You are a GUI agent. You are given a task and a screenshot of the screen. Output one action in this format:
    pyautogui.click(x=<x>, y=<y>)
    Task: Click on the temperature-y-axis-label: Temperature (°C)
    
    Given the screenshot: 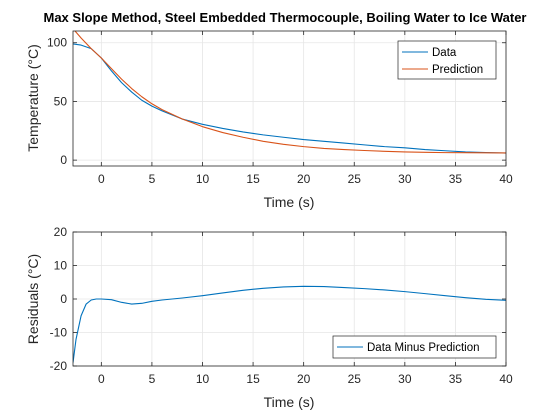 What is the action you would take?
    pyautogui.click(x=33, y=98)
    